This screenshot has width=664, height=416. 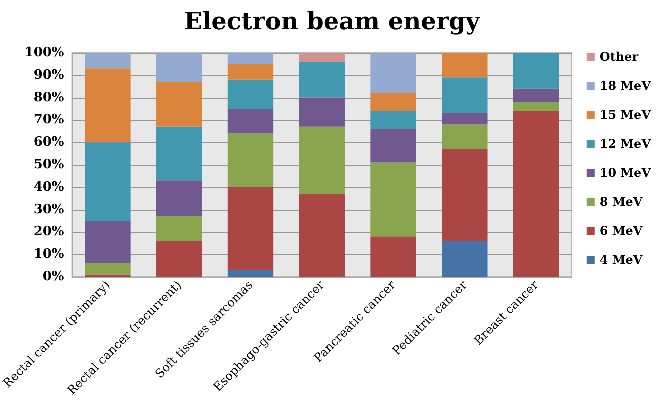 What do you see at coordinates (332, 21) in the screenshot?
I see `chart-title: Electron beam energy` at bounding box center [332, 21].